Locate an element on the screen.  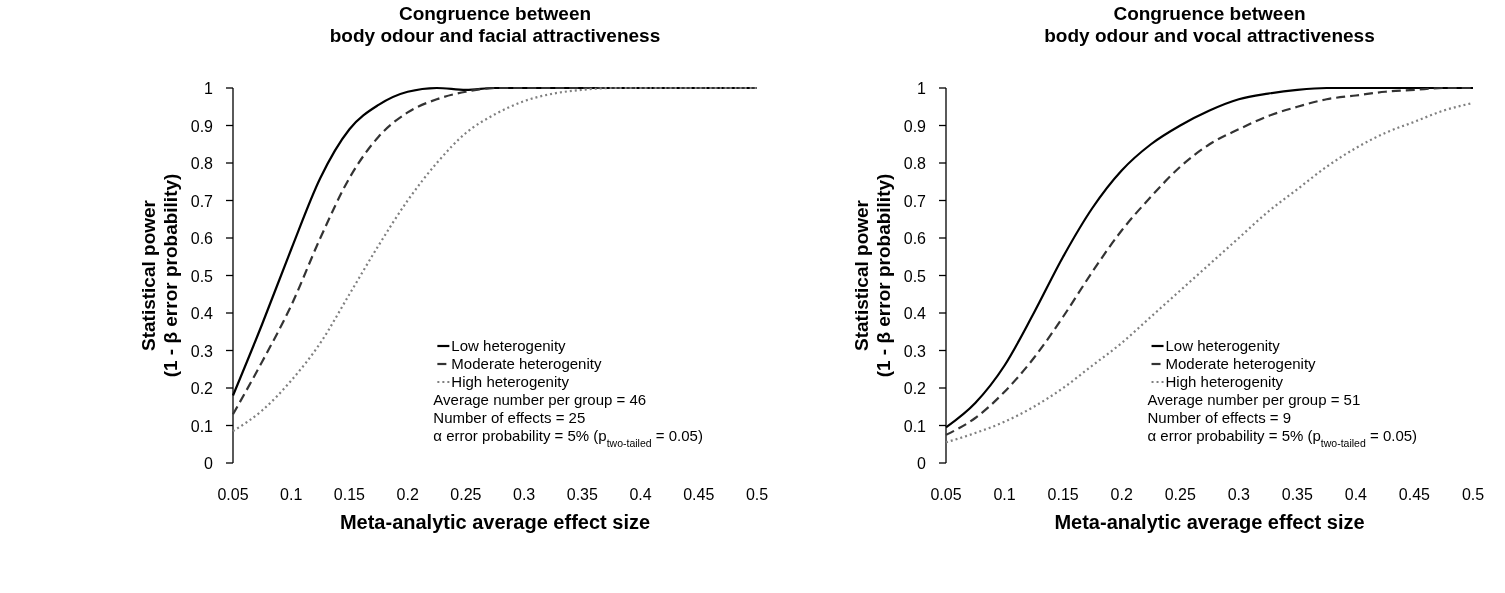
annotation: Number of effects = 25 is located at coordinates (509, 417).